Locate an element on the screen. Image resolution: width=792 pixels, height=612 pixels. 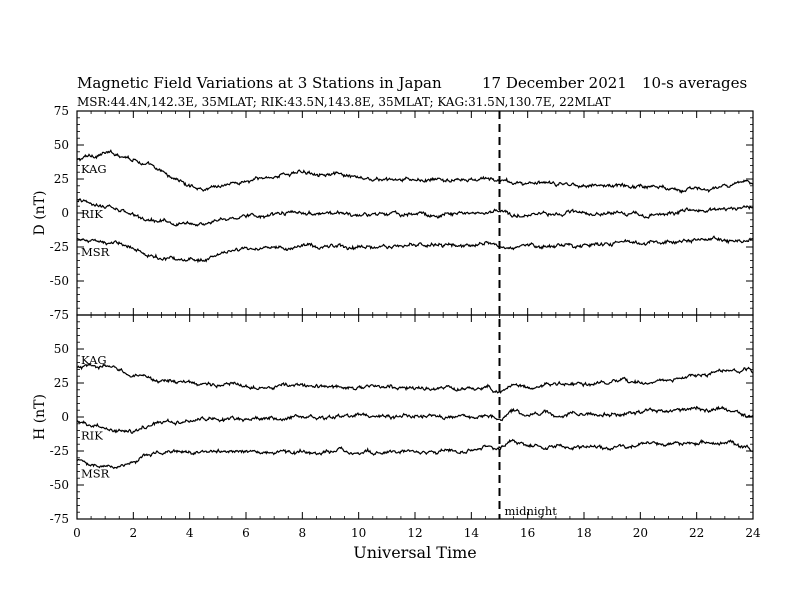
figure-date: 17 December 2021 is located at coordinates (554, 83).